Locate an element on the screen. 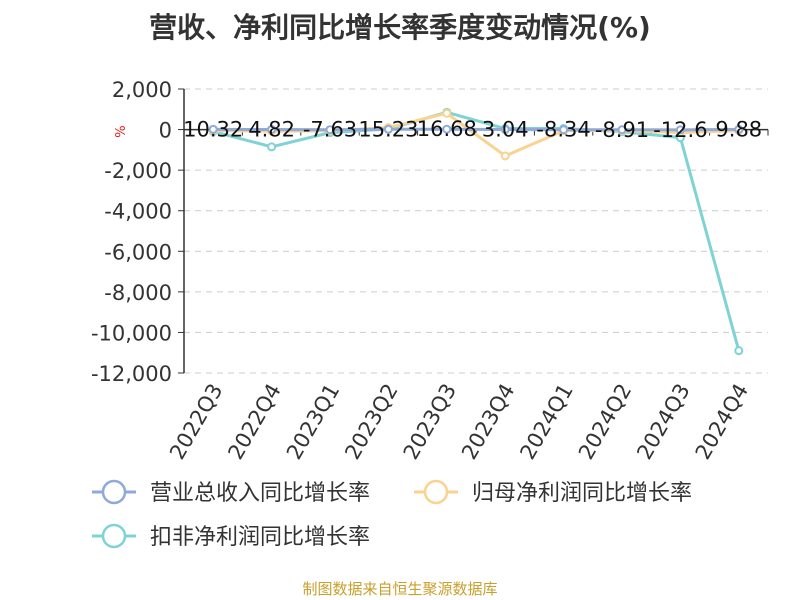 The width and height of the screenshot is (800, 600). data-label: -7.63 is located at coordinates (330, 130).